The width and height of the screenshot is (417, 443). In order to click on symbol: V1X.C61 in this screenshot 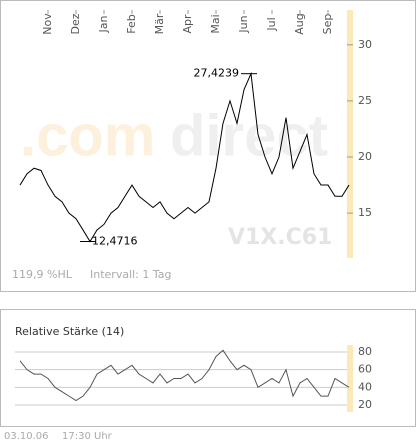, I will do `click(280, 237)`.